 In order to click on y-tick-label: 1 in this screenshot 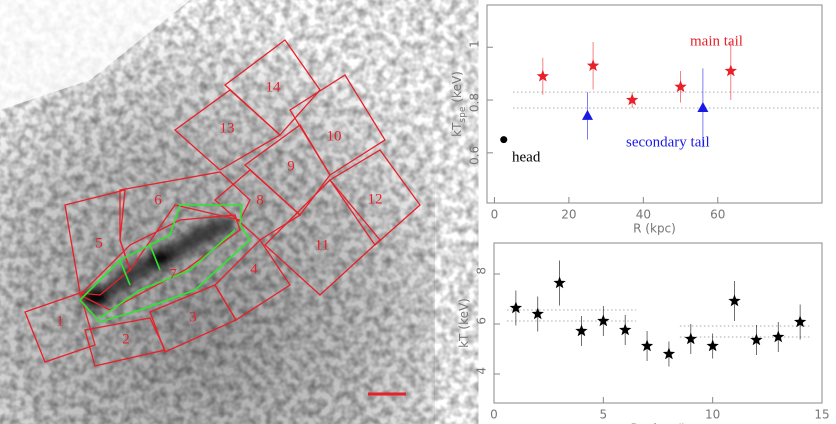, I will do `click(475, 44)`.